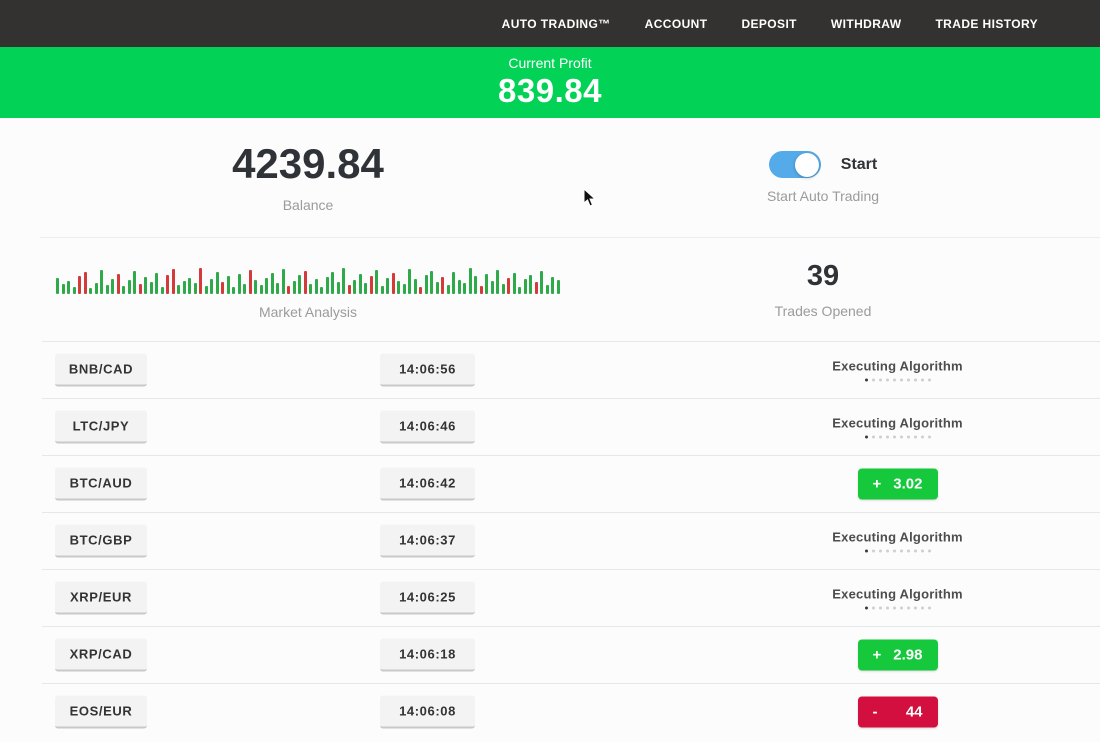 The width and height of the screenshot is (1100, 742). What do you see at coordinates (823, 276) in the screenshot?
I see `trades-opened-value: 39` at bounding box center [823, 276].